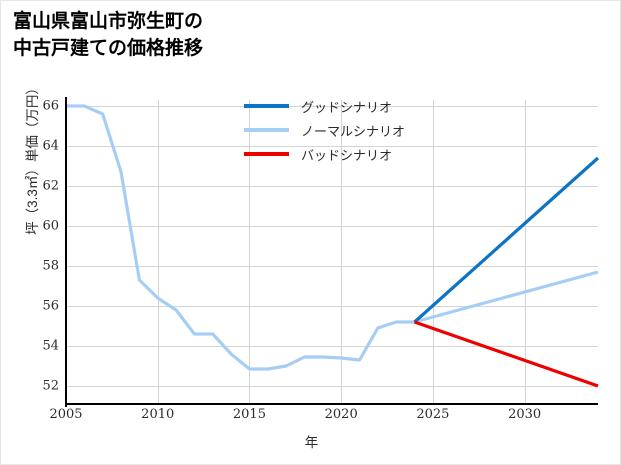 The image size is (621, 465). I want to click on x-axis-ticks: 2005 2010 2015 2020 2025 2030, so click(323, 418).